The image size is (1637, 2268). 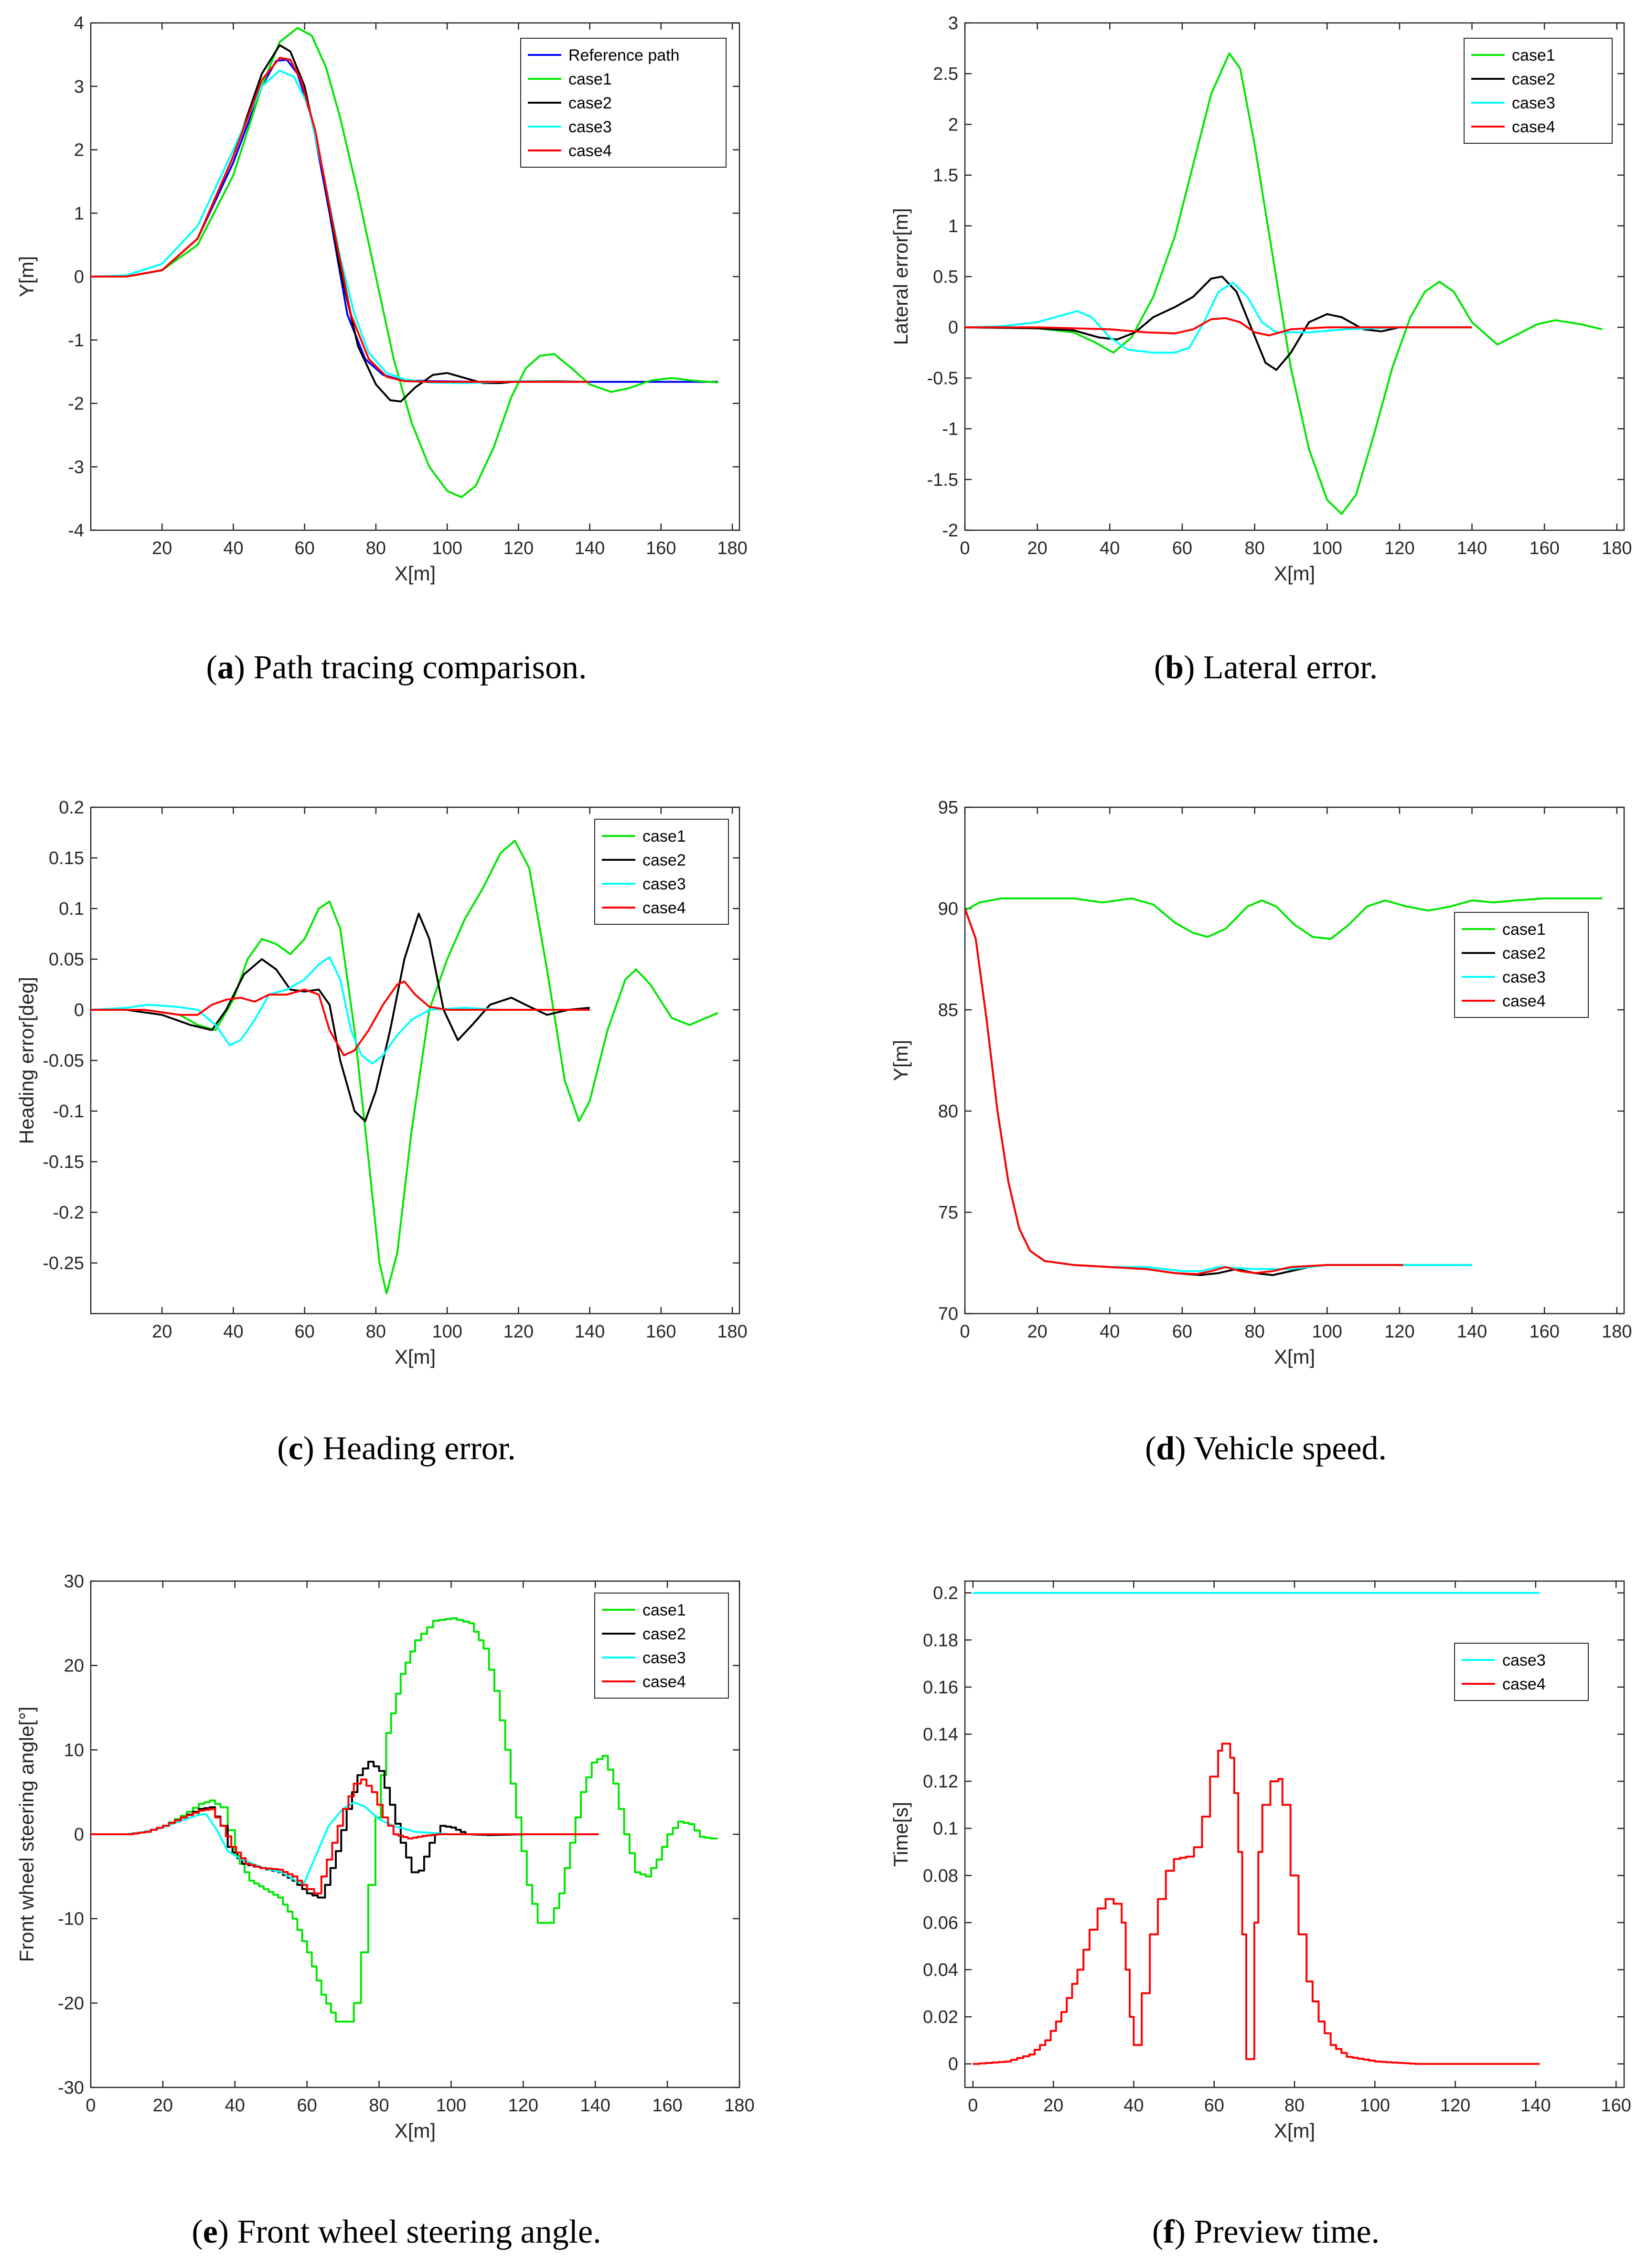 I want to click on caption-letter: b, so click(x=1174, y=668).